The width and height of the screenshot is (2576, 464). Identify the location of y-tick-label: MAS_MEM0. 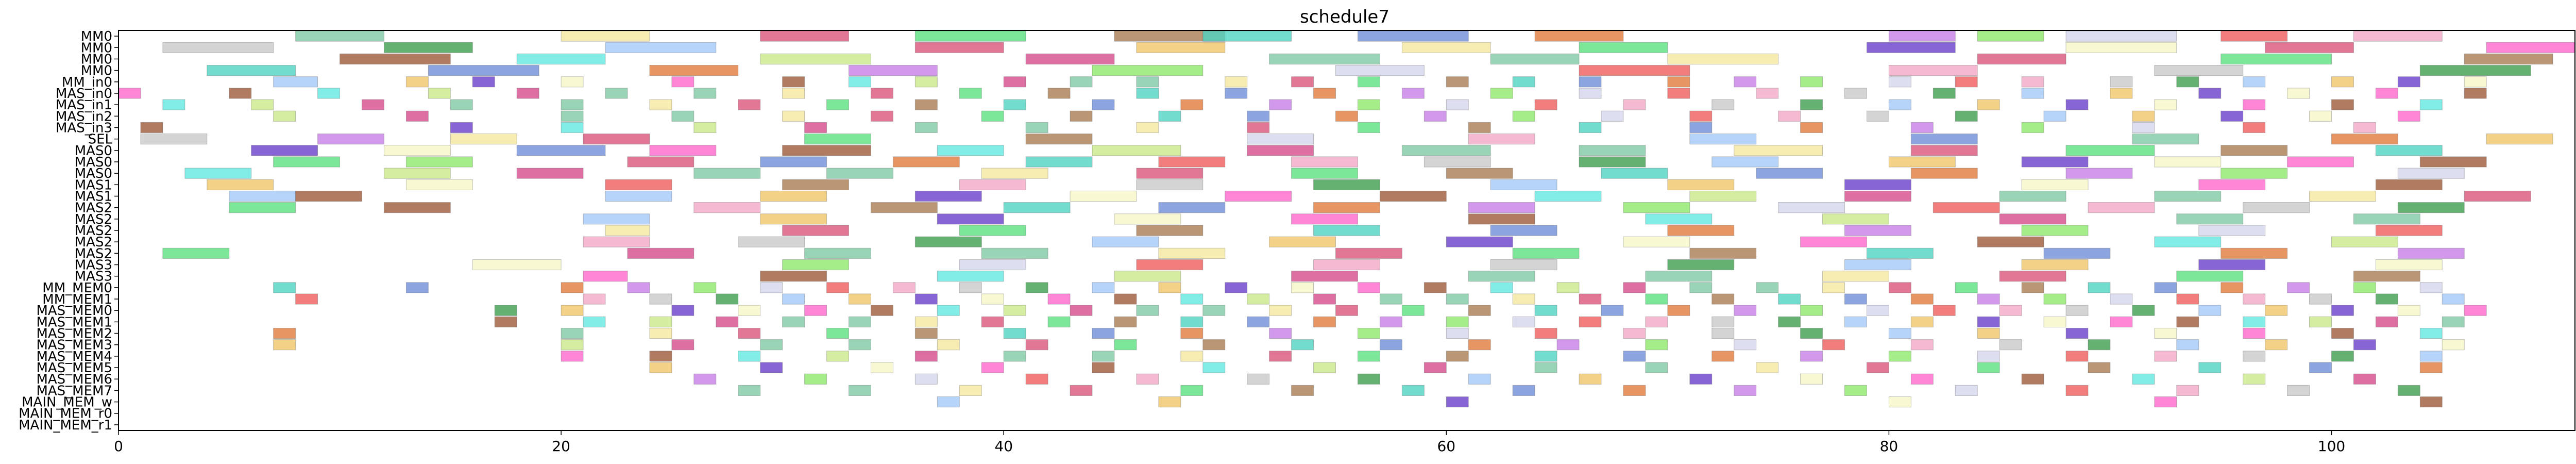
(74, 311).